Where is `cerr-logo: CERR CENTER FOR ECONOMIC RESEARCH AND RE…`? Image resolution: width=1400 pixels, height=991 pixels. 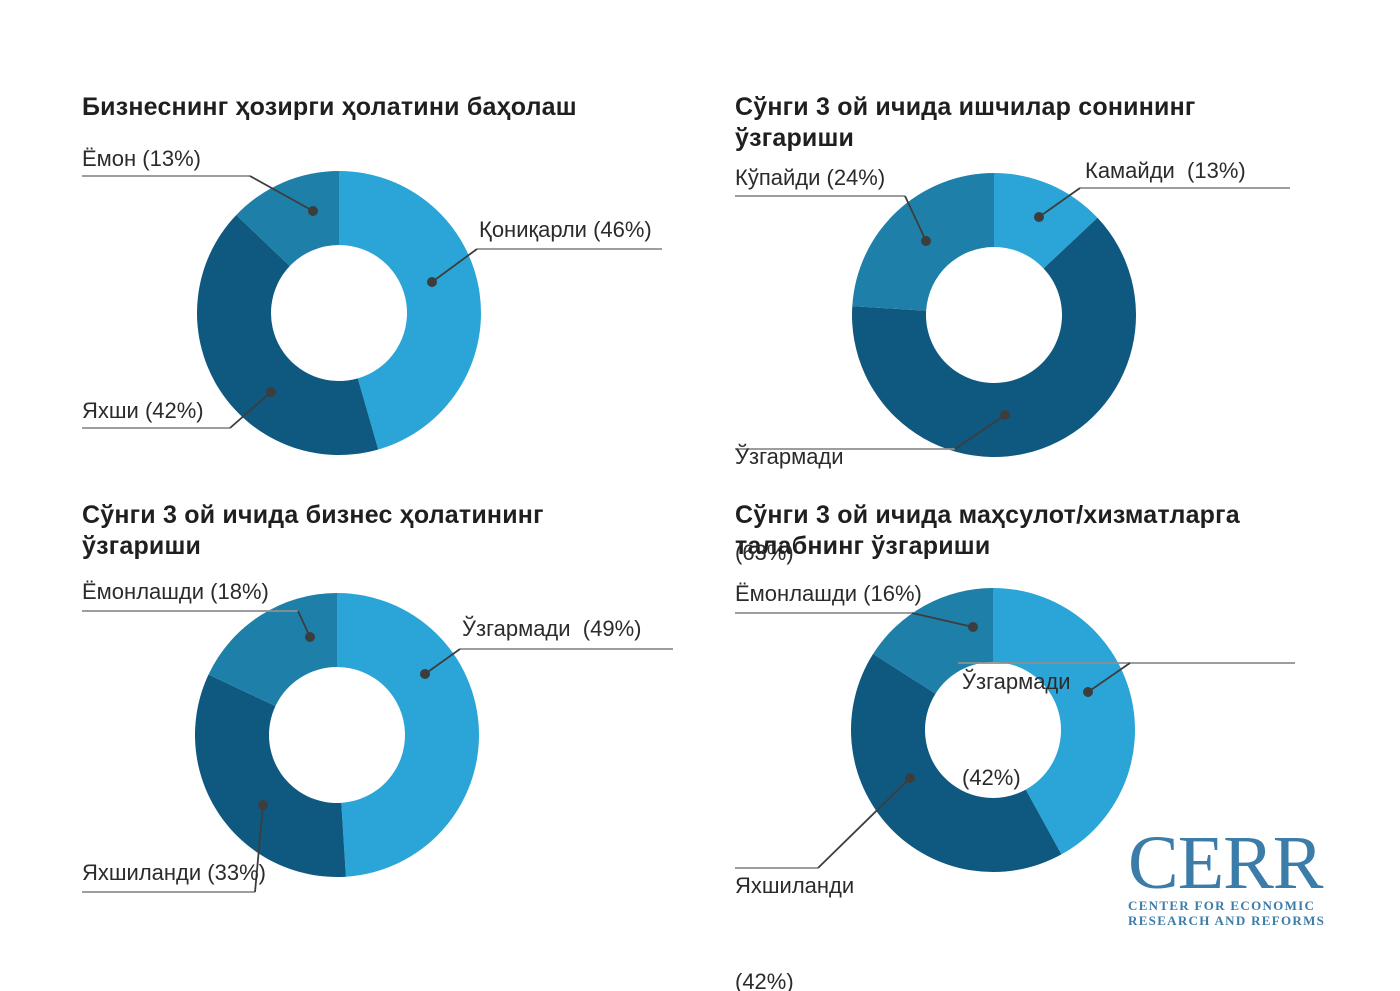
cerr-logo: CERR CENTER FOR ECONOMIC RESEARCH AND RE… is located at coordinates (1227, 874).